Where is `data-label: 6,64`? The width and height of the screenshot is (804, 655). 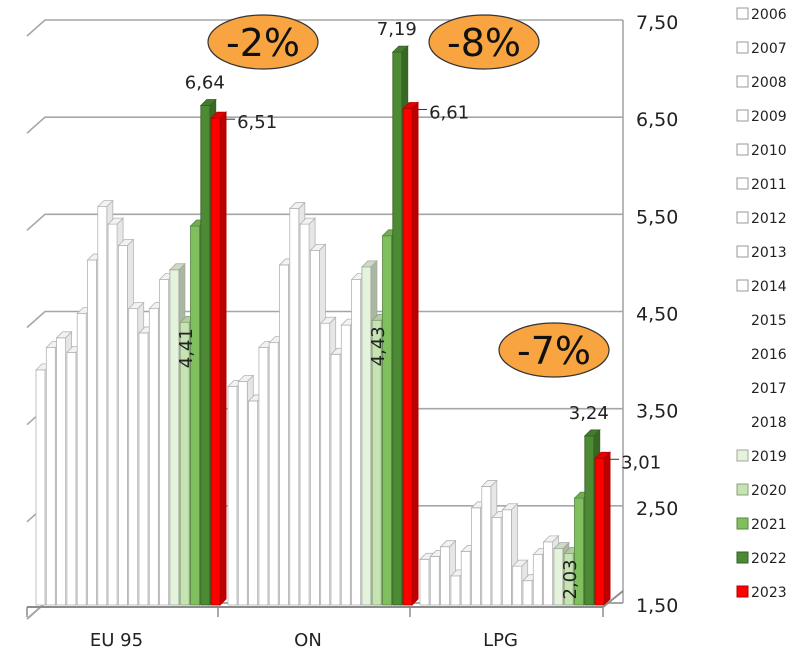 data-label: 6,64 is located at coordinates (205, 83).